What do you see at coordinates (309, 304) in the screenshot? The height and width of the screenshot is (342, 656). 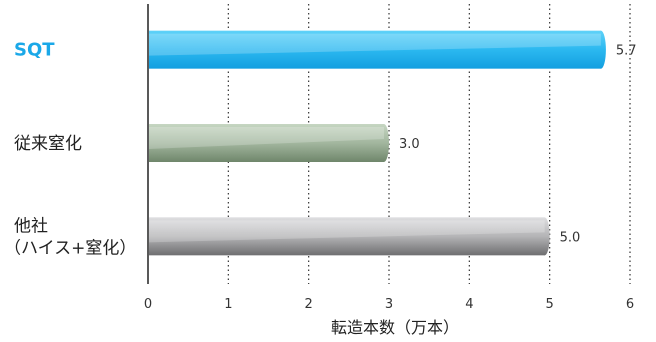 I see `x-tick-label: 2` at bounding box center [309, 304].